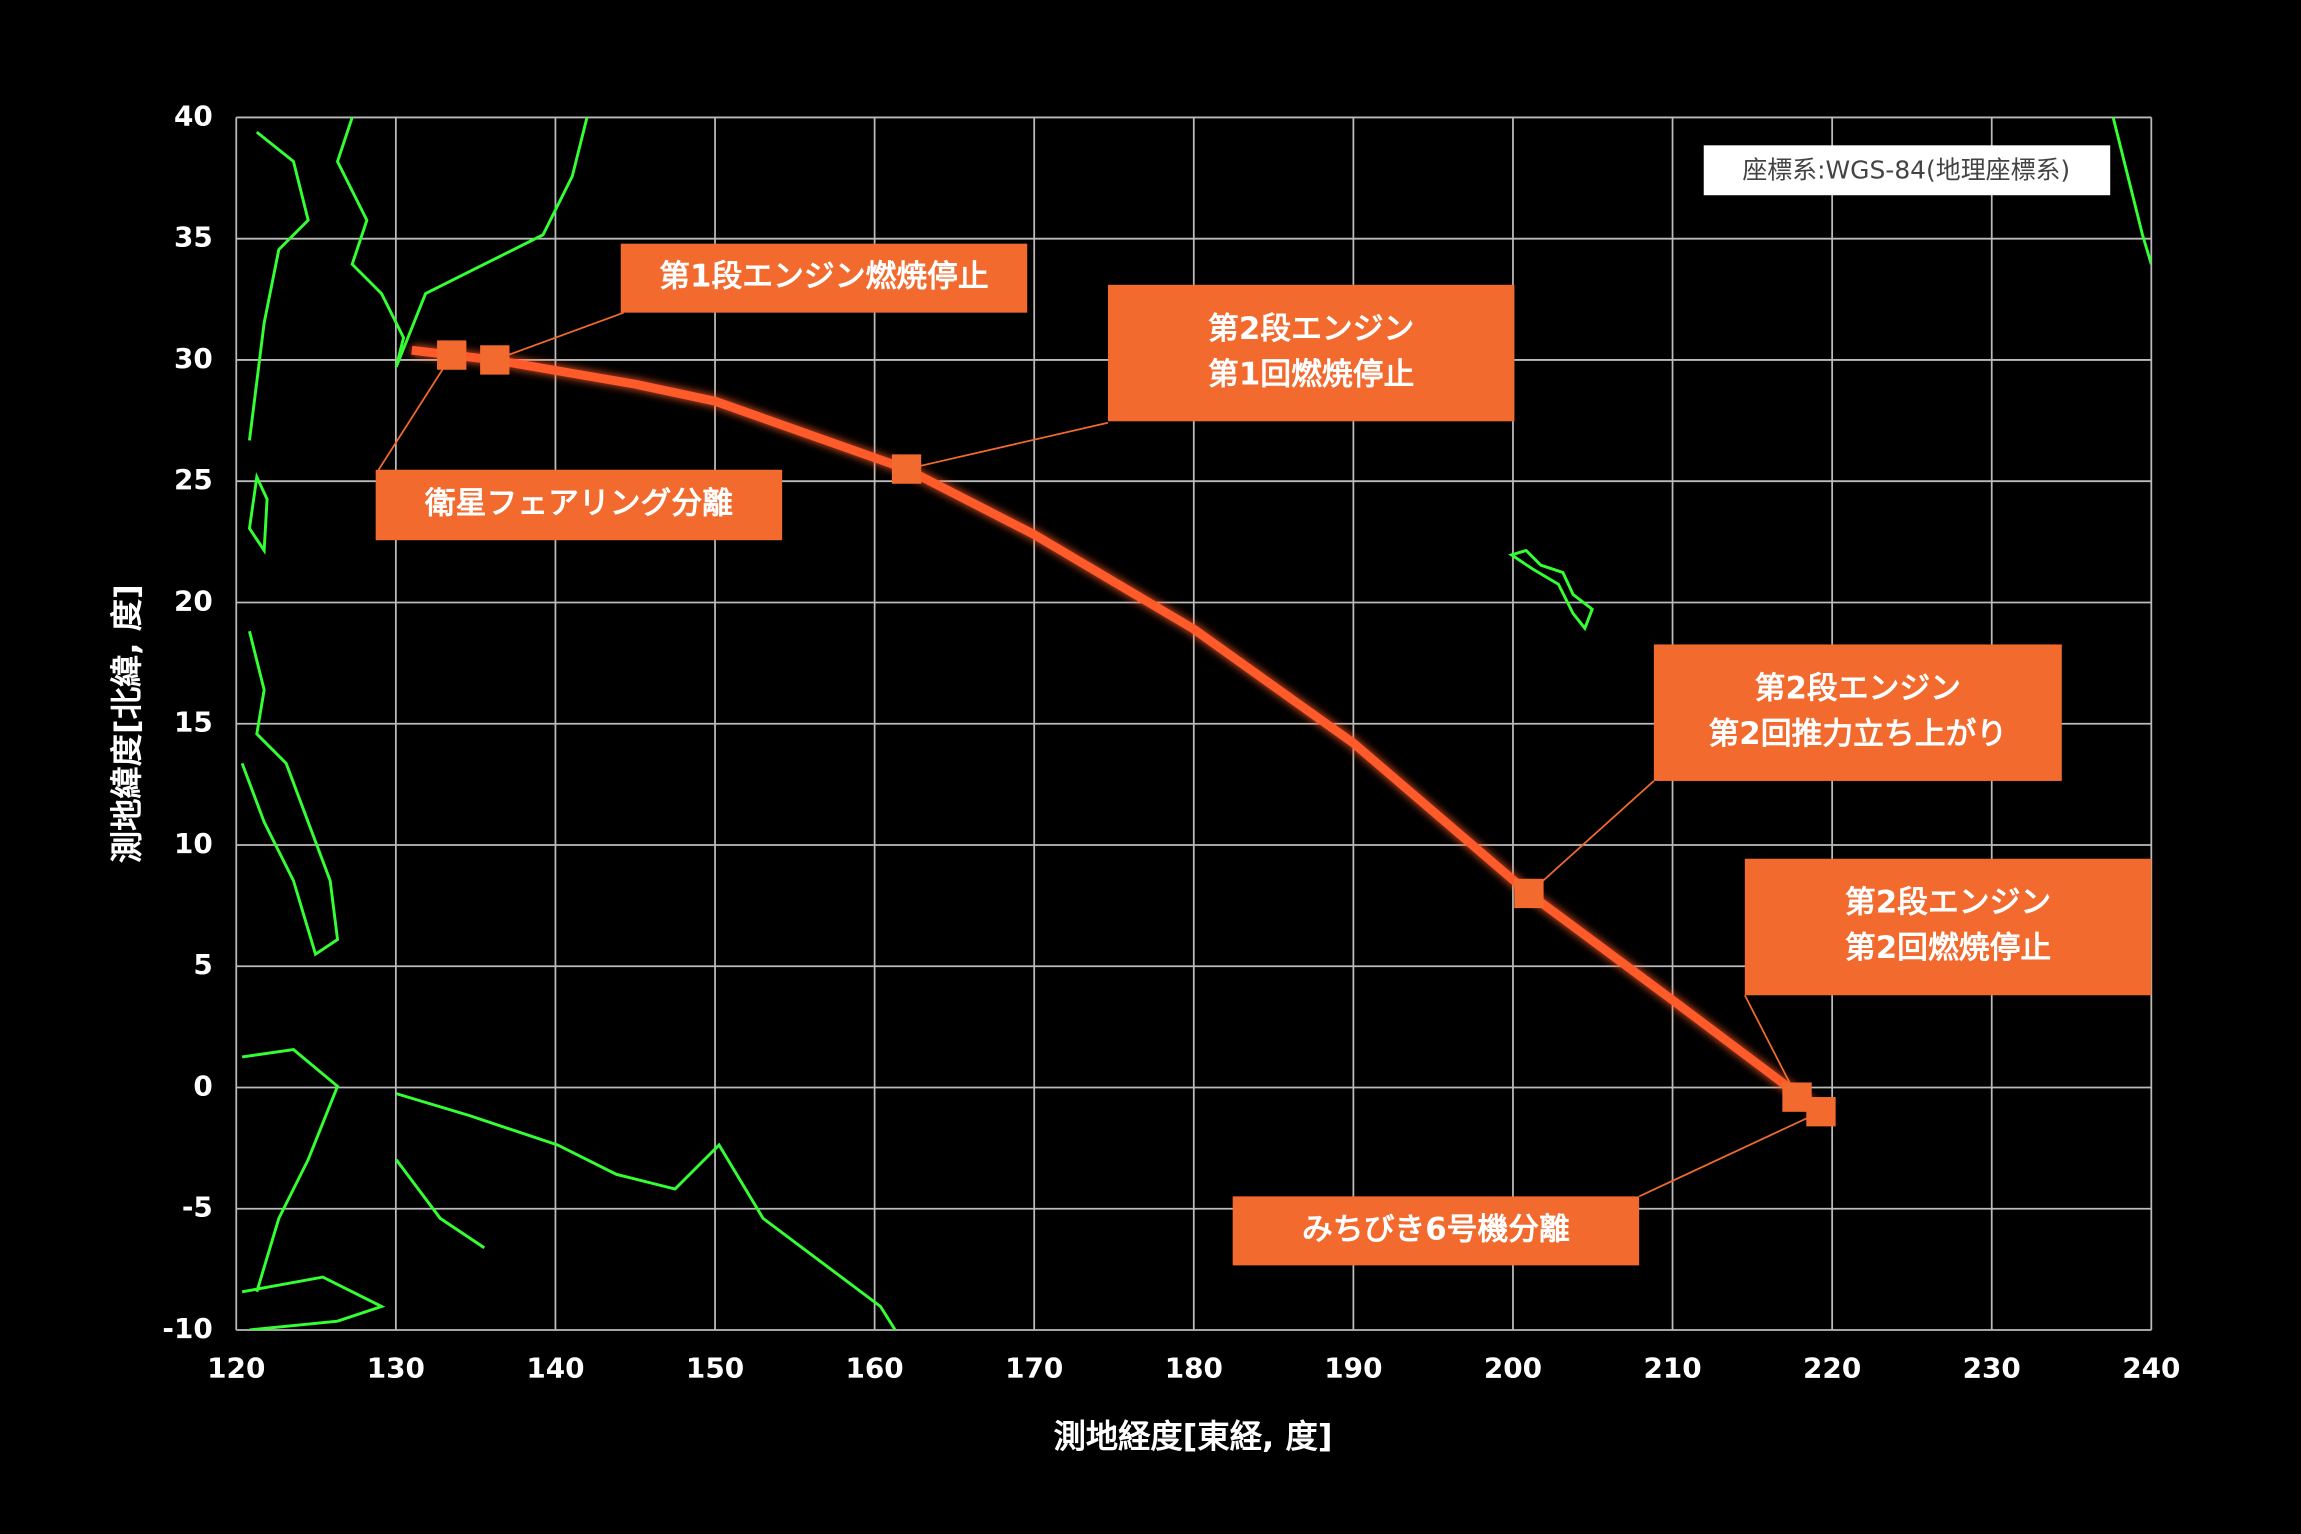 The image size is (2301, 1534). What do you see at coordinates (193, 479) in the screenshot?
I see `y-tick-label: 25` at bounding box center [193, 479].